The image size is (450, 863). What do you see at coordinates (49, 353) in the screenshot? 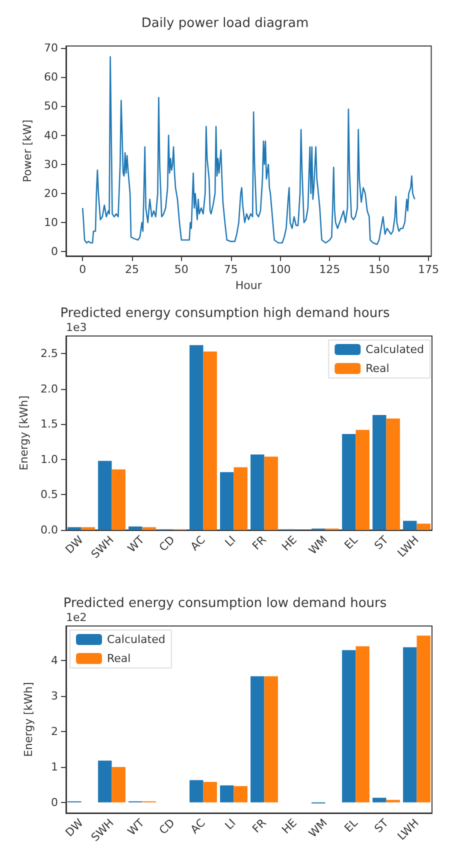
I see `y-tick-label: 2.5` at bounding box center [49, 353].